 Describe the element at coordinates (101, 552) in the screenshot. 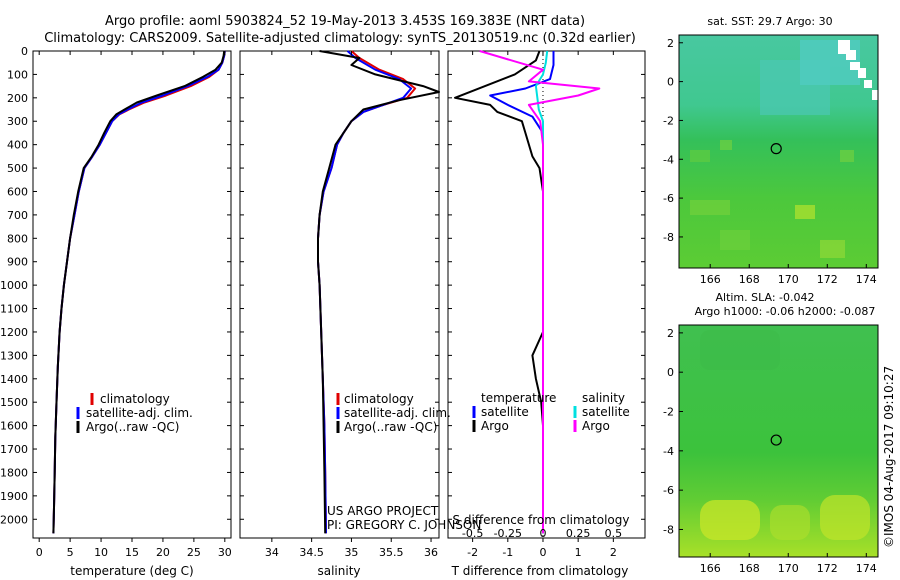

I see `x-tick-label: 10` at that location.